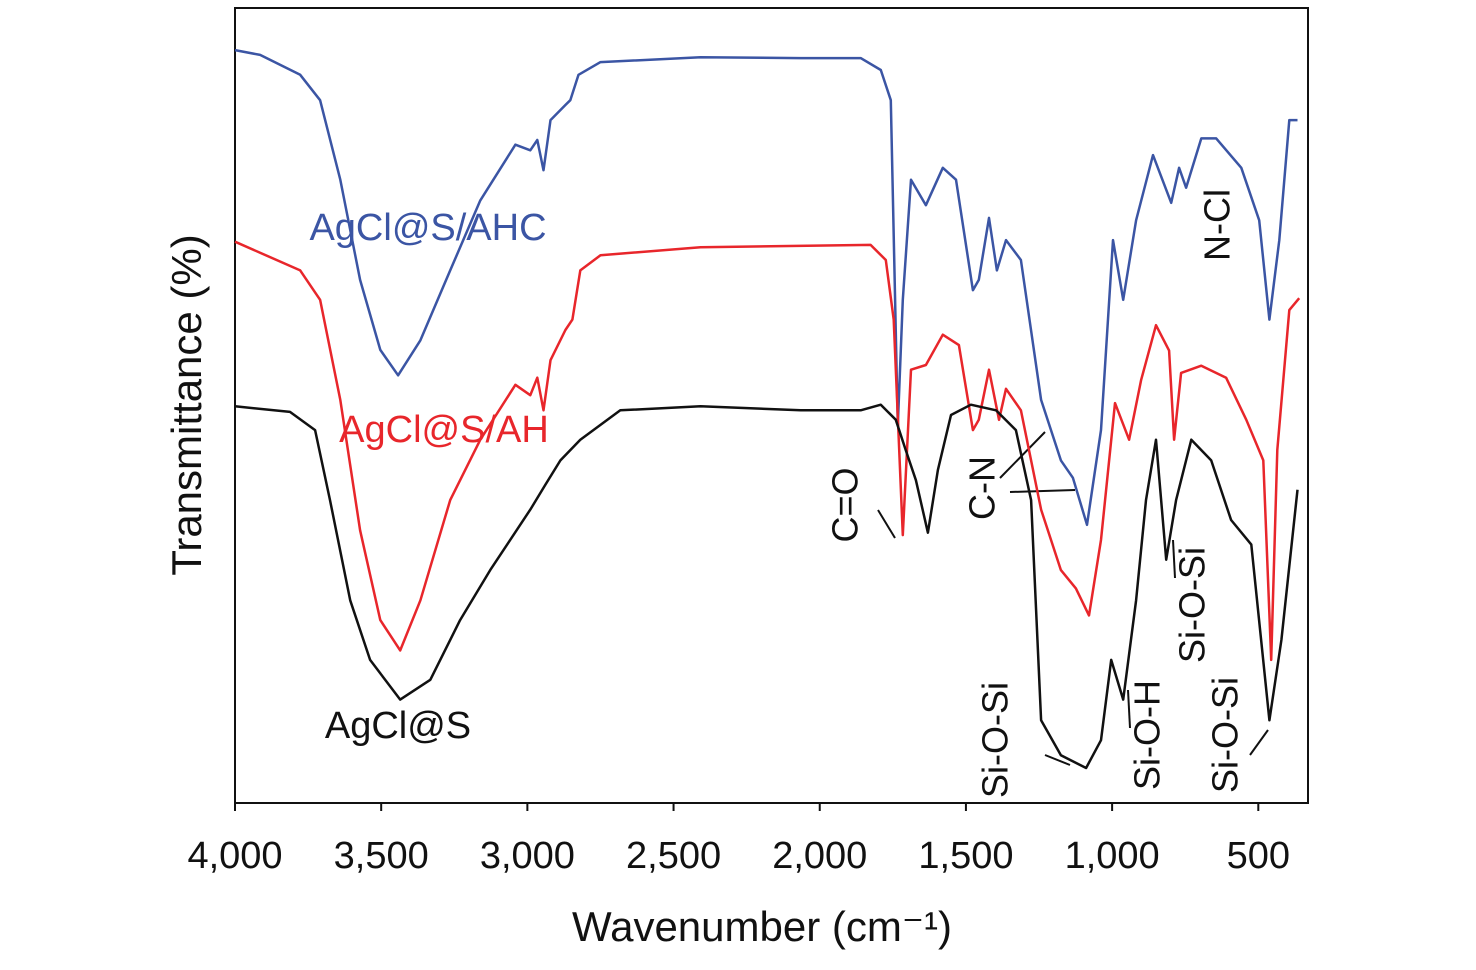 This screenshot has width=1476, height=970. I want to click on x-tick-label: 2,500, so click(673, 856).